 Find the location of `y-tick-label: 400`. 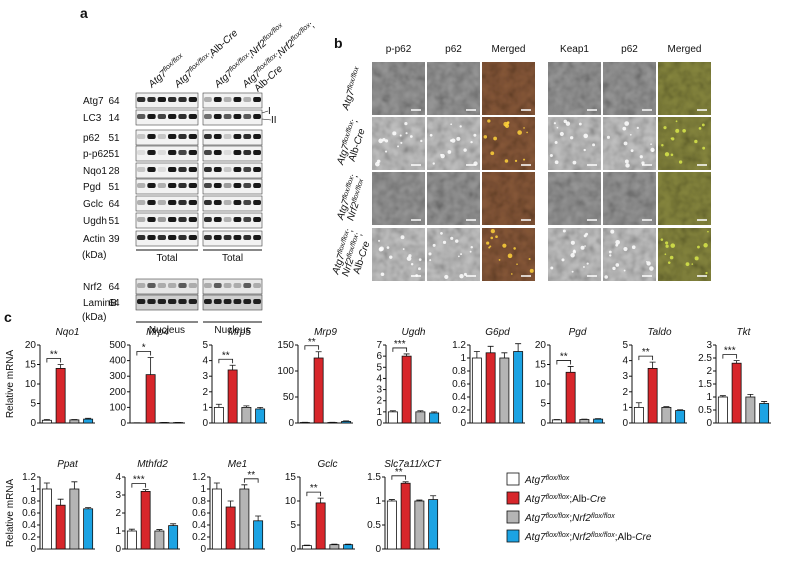

y-tick-label: 400 is located at coordinates (117, 361).